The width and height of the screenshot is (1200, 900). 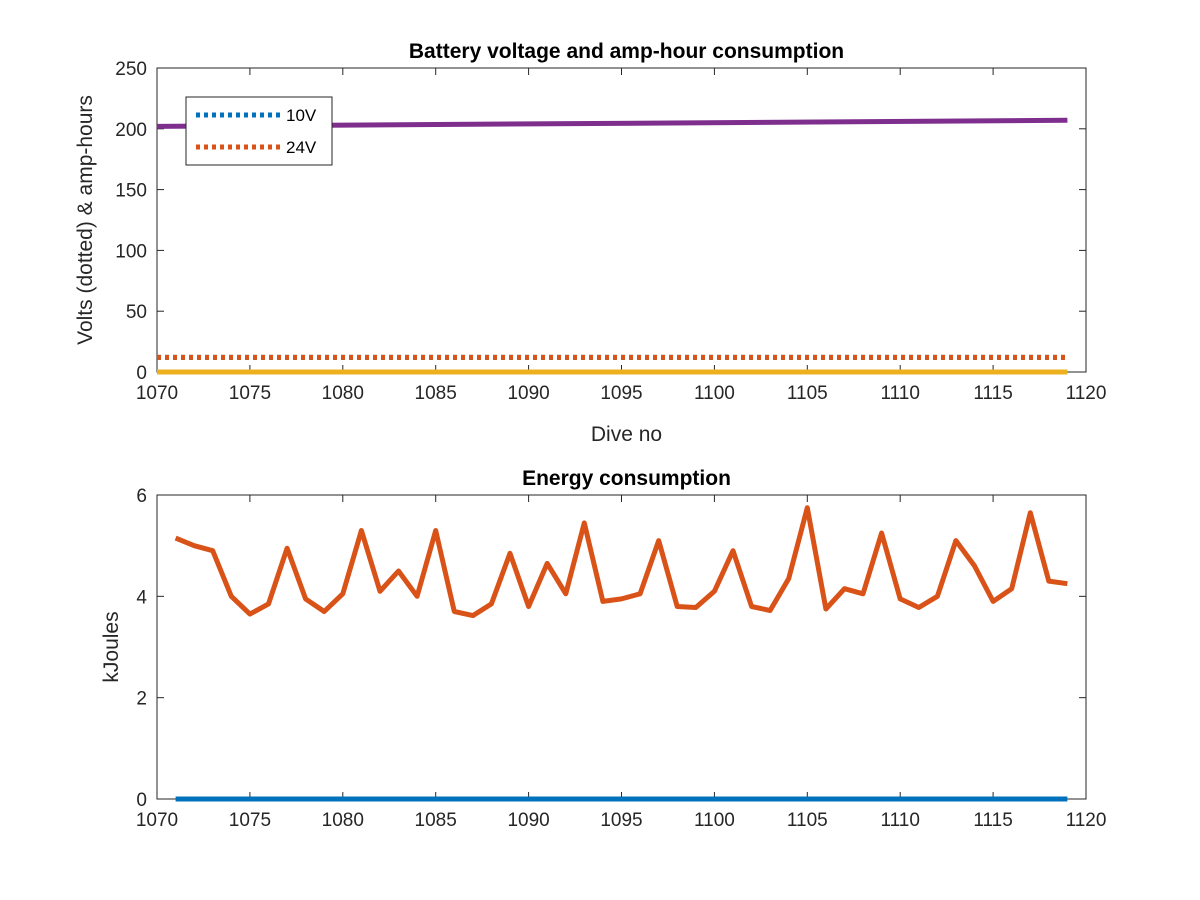 What do you see at coordinates (301, 147) in the screenshot?
I see `legend-label: 24V` at bounding box center [301, 147].